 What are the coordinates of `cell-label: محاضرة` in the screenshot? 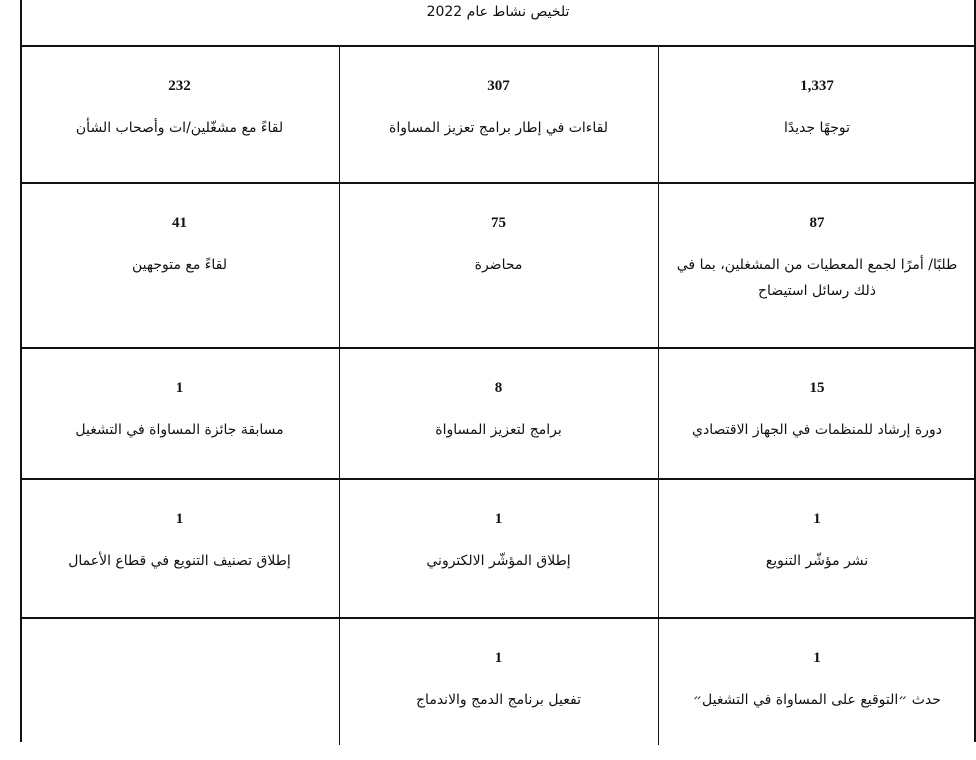 It's located at (498, 265).